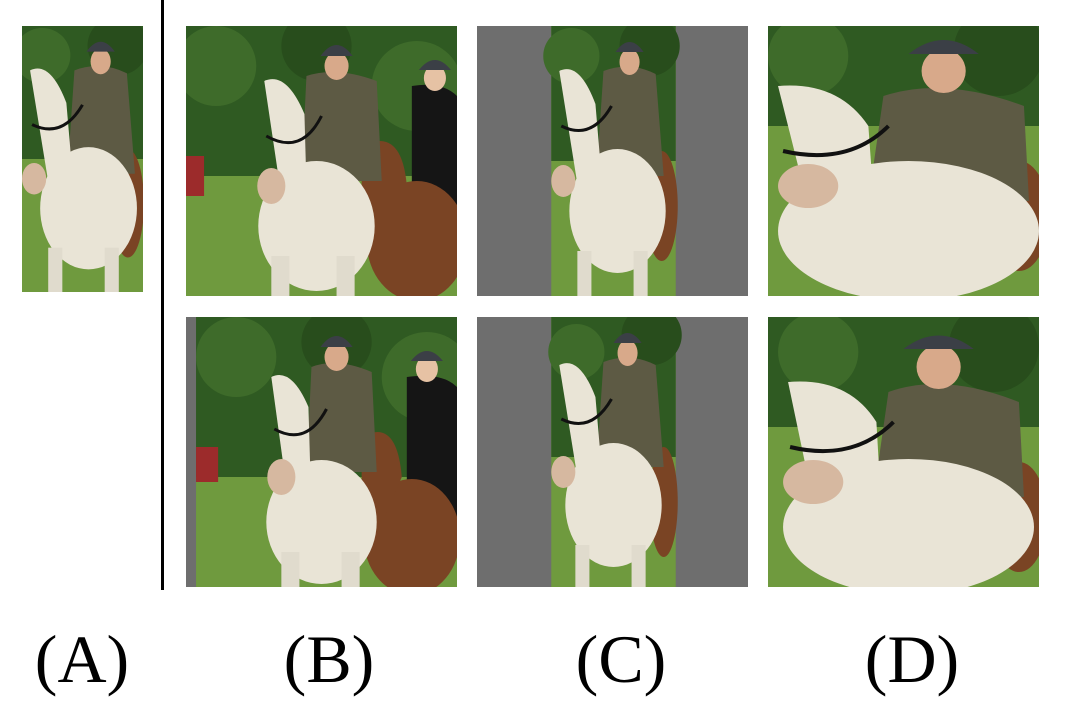  What do you see at coordinates (621, 659) in the screenshot?
I see `label-c: (C)` at bounding box center [621, 659].